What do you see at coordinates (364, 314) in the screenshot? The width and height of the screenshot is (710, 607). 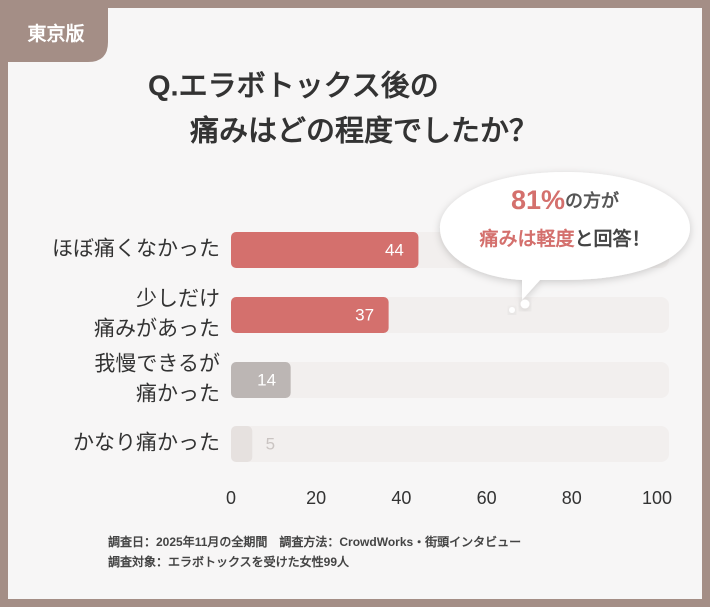 I see `value-label: 37` at bounding box center [364, 314].